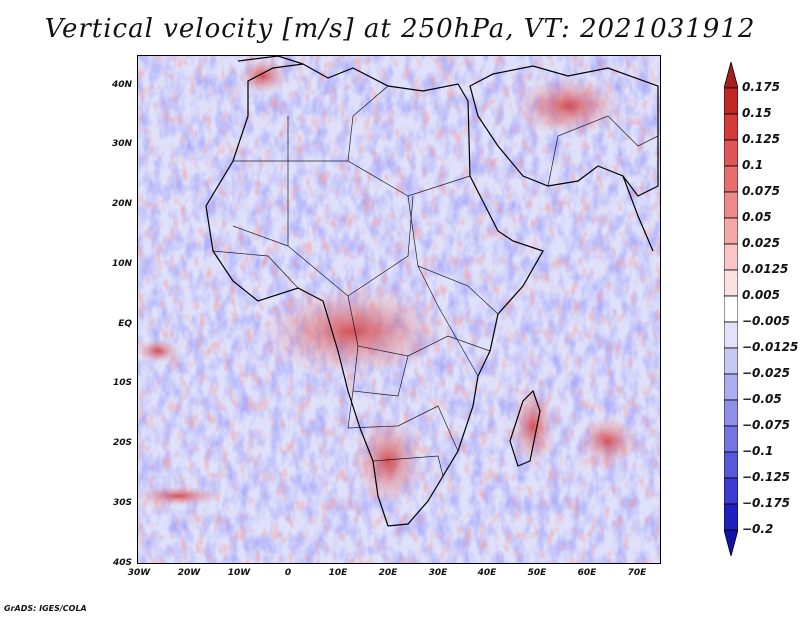 The height and width of the screenshot is (618, 800). Describe the element at coordinates (766, 503) in the screenshot. I see `colorbar-label: −0.175` at that location.